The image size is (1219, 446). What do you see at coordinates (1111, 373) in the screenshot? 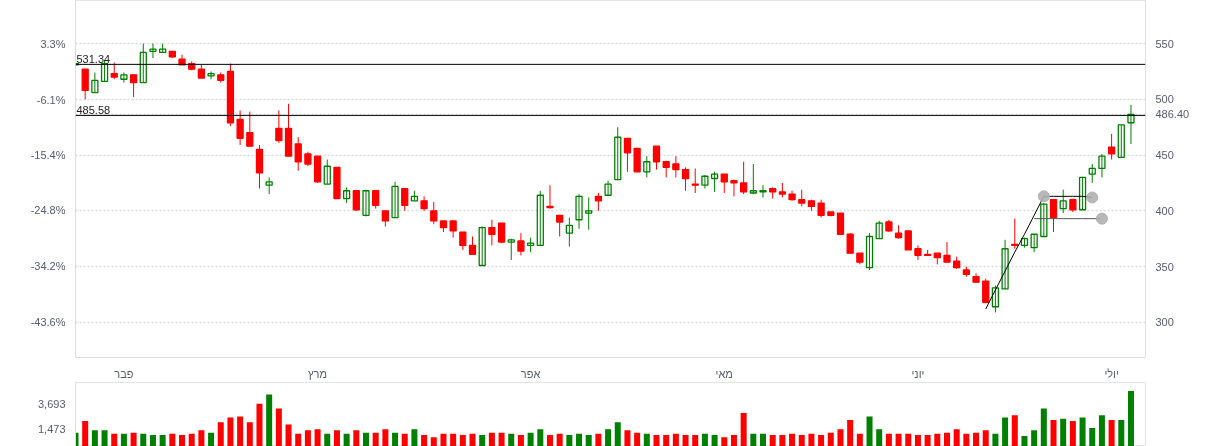
I see `x-tick-label: יולי` at bounding box center [1111, 373].